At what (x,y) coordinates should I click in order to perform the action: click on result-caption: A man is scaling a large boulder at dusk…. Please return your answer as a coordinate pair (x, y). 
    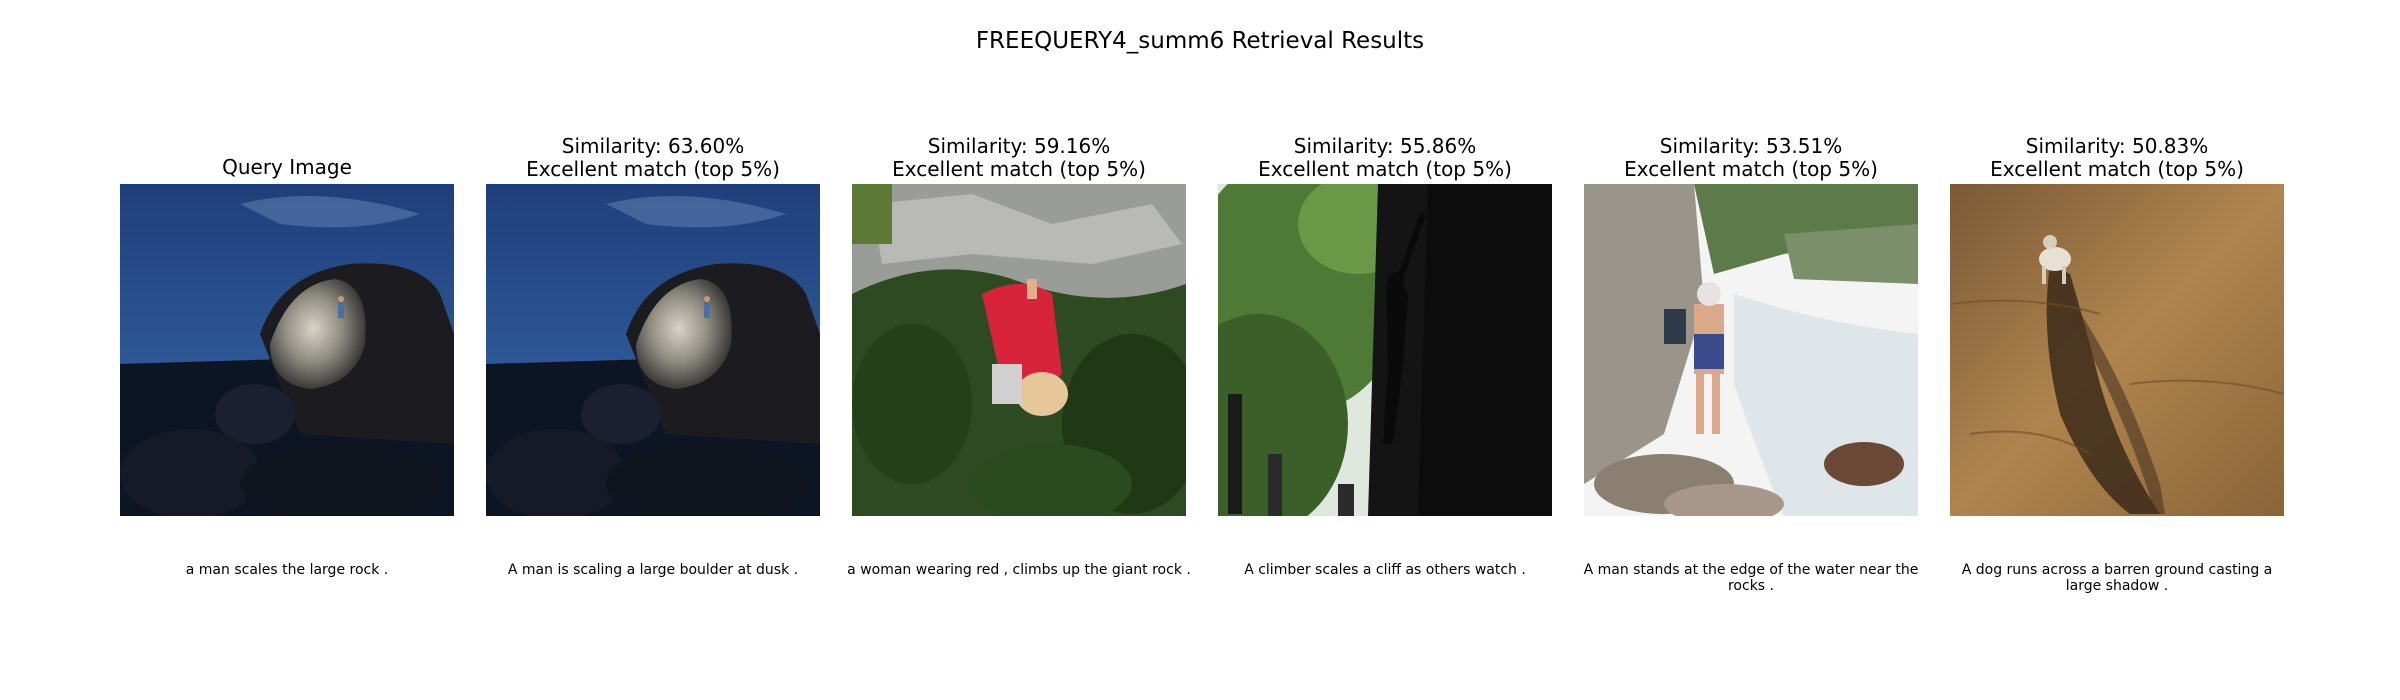
    Looking at the image, I should click on (653, 570).